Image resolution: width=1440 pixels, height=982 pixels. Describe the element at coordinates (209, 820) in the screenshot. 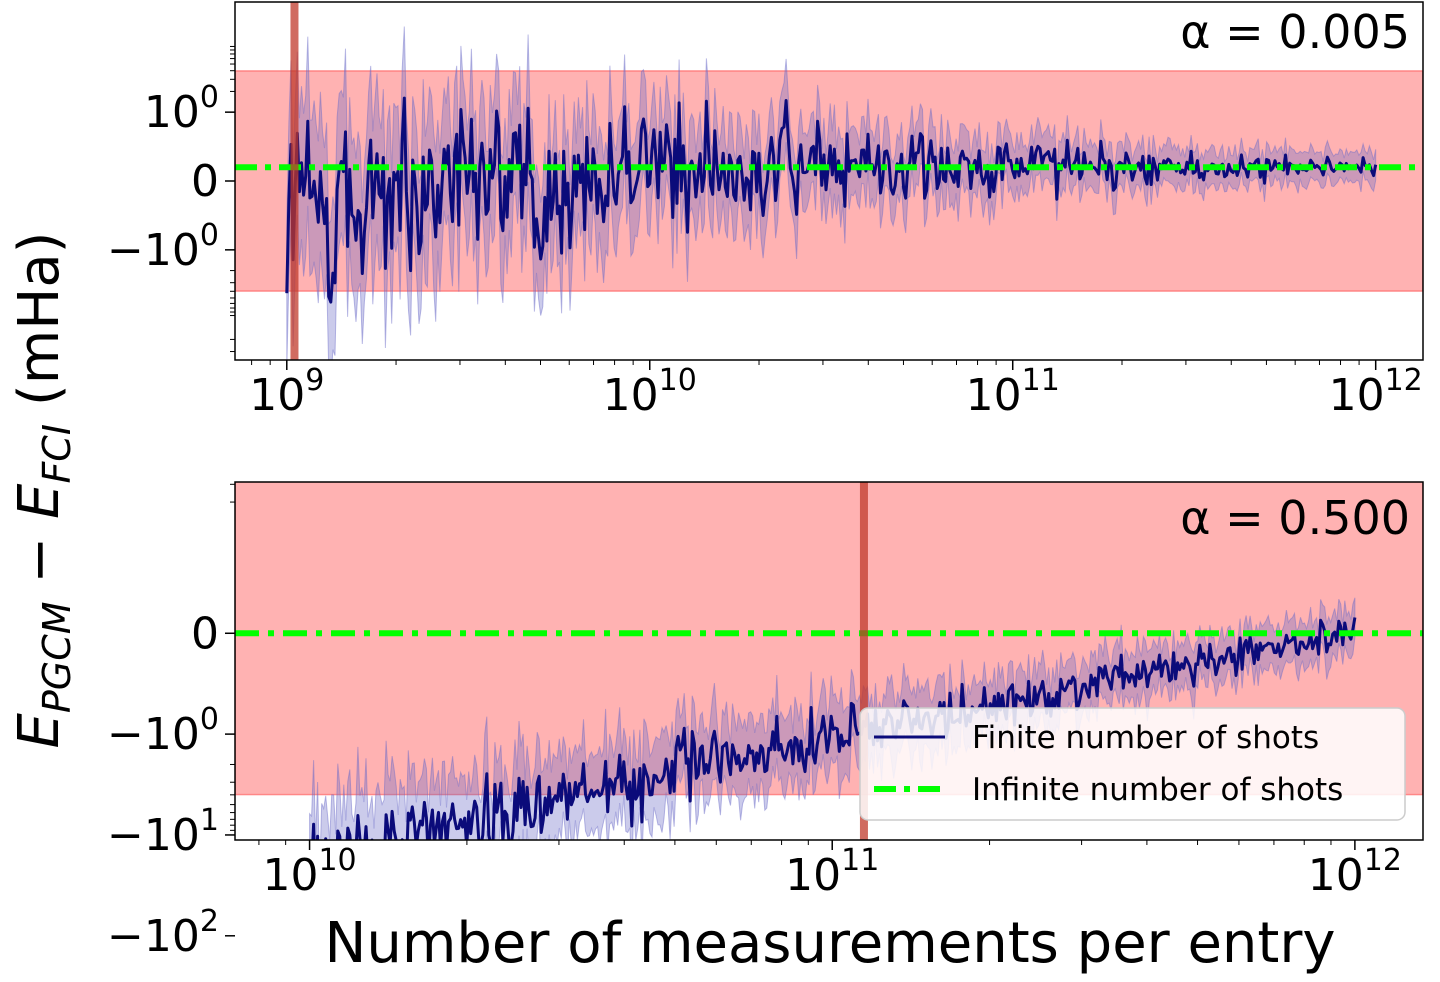

I see `bottom-y-tick-exp: 1` at that location.